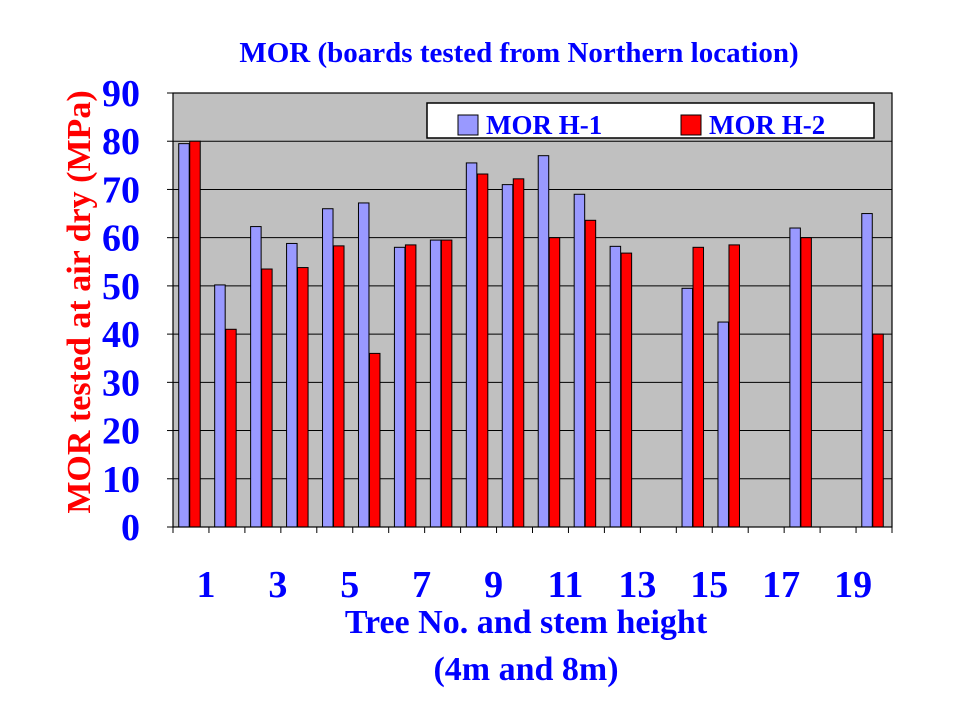 The height and width of the screenshot is (720, 960). What do you see at coordinates (566, 585) in the screenshot?
I see `x-tick-label: 11` at bounding box center [566, 585].